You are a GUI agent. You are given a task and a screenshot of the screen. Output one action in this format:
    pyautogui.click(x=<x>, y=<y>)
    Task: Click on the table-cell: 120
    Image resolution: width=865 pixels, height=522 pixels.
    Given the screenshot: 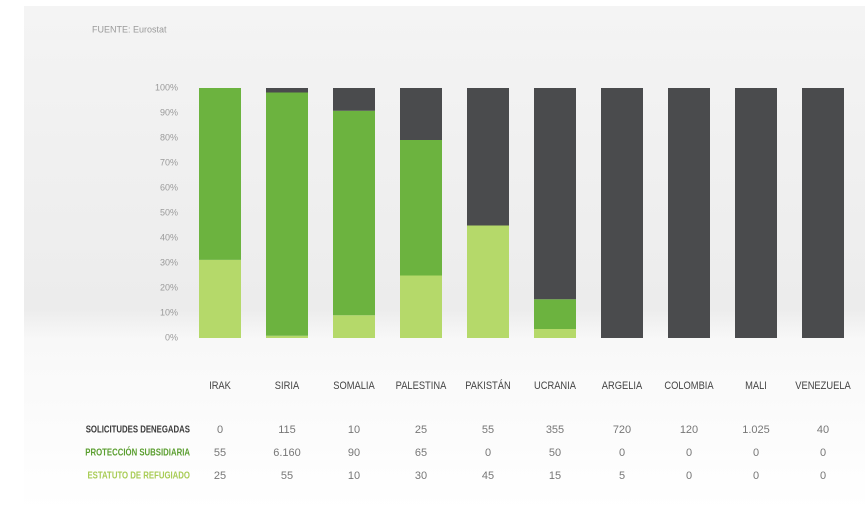 What is the action you would take?
    pyautogui.click(x=689, y=430)
    